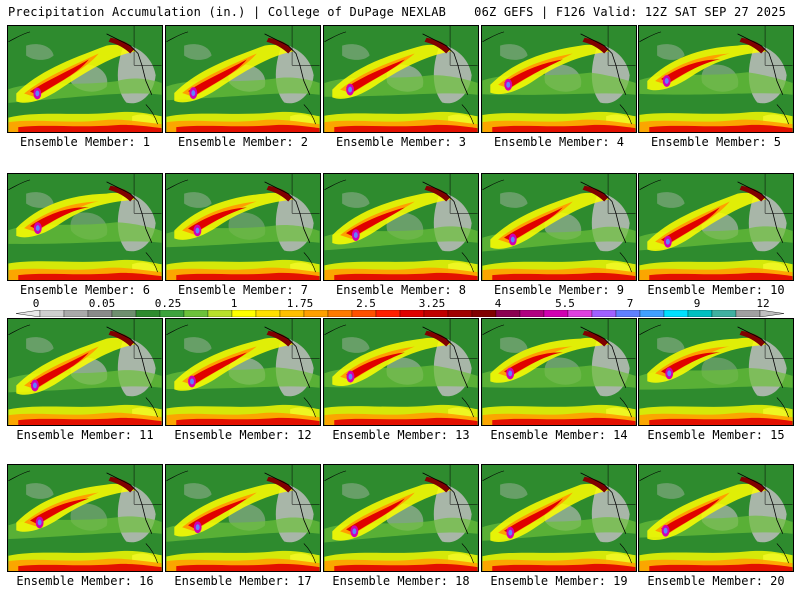 The width and height of the screenshot is (800, 600). What do you see at coordinates (401, 290) in the screenshot?
I see `ensemble-member-label-8: Ensemble Member: 8` at bounding box center [401, 290].